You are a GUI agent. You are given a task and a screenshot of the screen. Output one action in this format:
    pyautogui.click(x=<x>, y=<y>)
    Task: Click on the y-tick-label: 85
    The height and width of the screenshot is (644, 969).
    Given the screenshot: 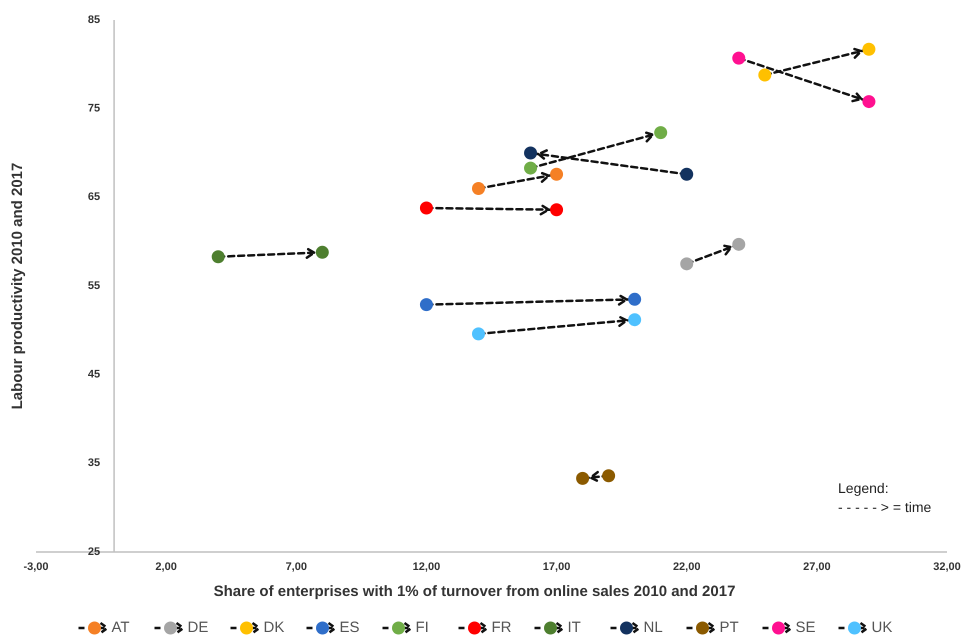 What is the action you would take?
    pyautogui.click(x=94, y=20)
    